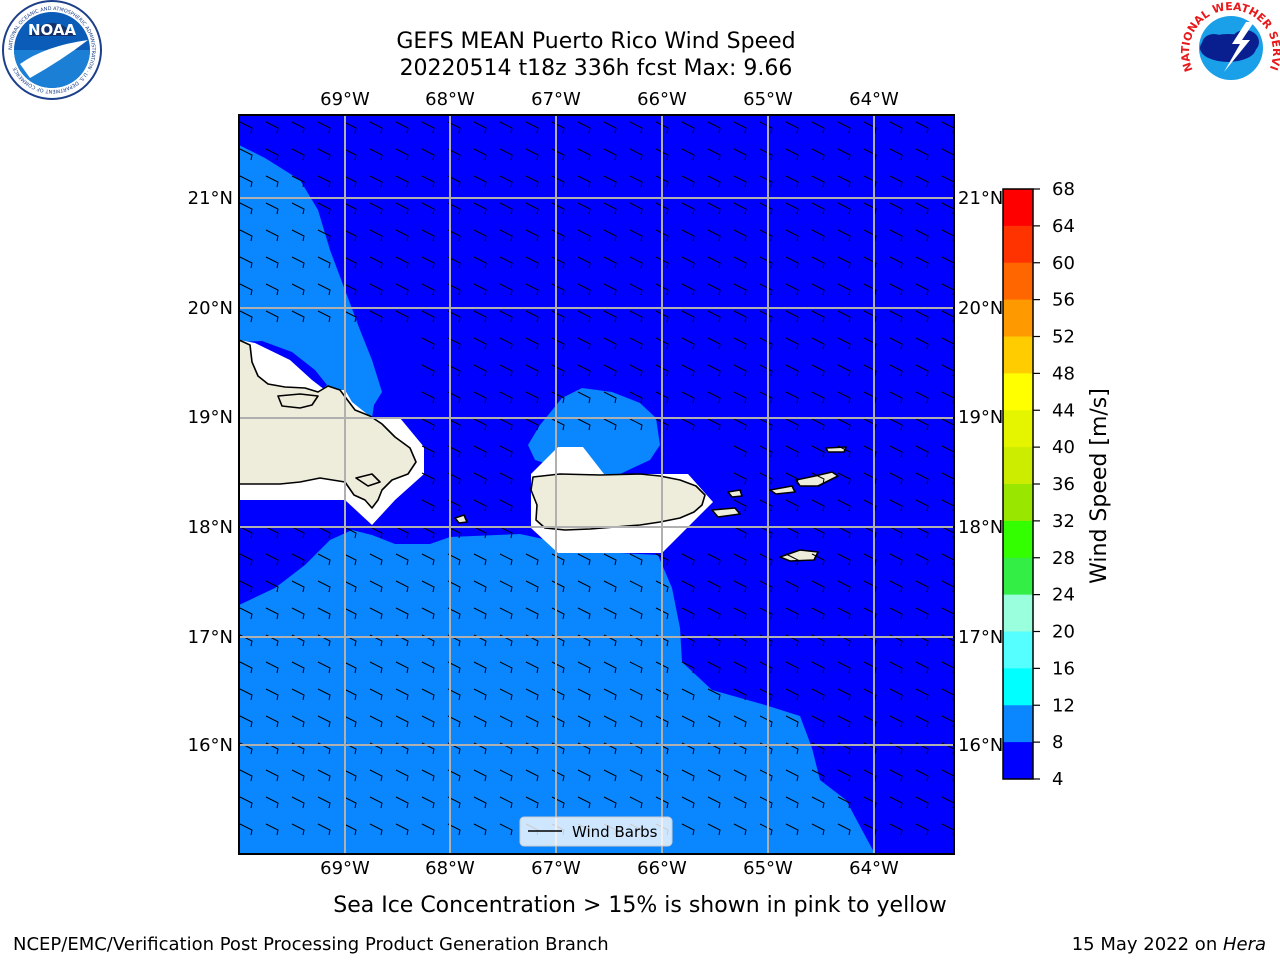 The image size is (1280, 960). Describe the element at coordinates (1063, 595) in the screenshot. I see `colorbar-tick-label: 24` at that location.